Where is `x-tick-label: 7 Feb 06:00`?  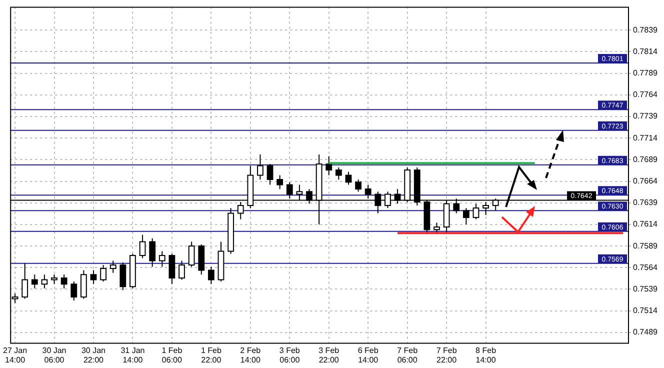
x-tick-label: 7 Feb 06:00 is located at coordinates (407, 355).